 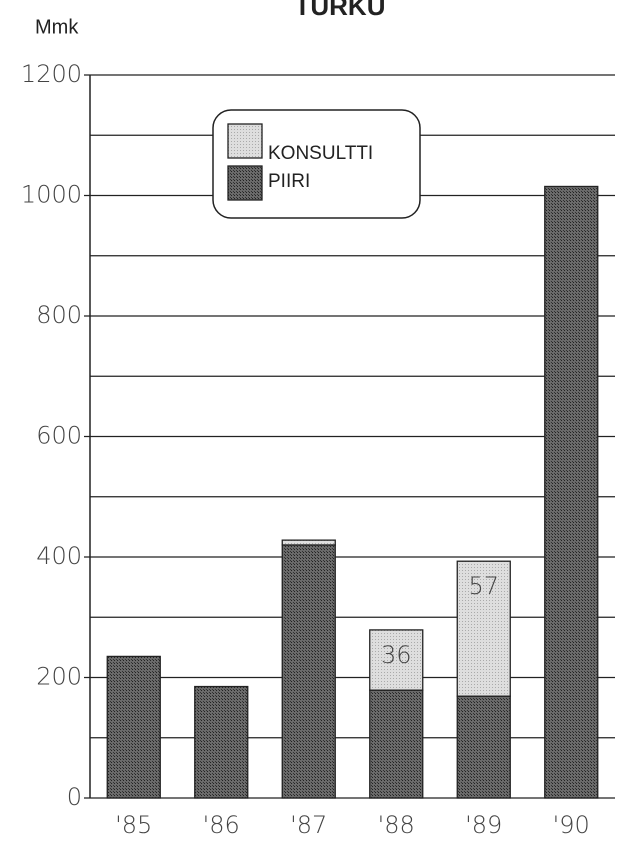 What do you see at coordinates (483, 586) in the screenshot?
I see `bar-annotation: 57` at bounding box center [483, 586].